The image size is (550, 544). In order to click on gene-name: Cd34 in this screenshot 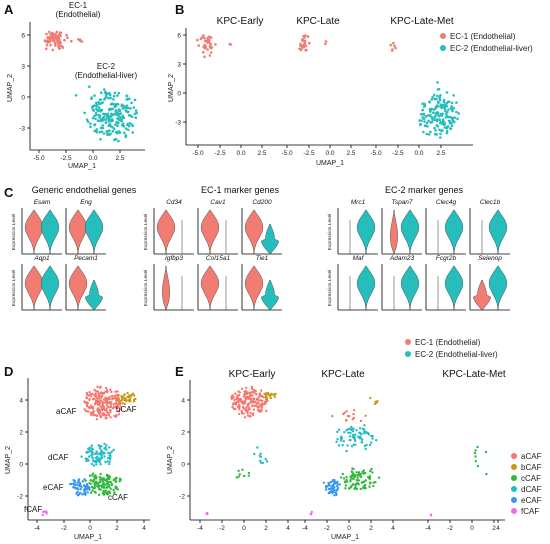, I will do `click(174, 202)`.